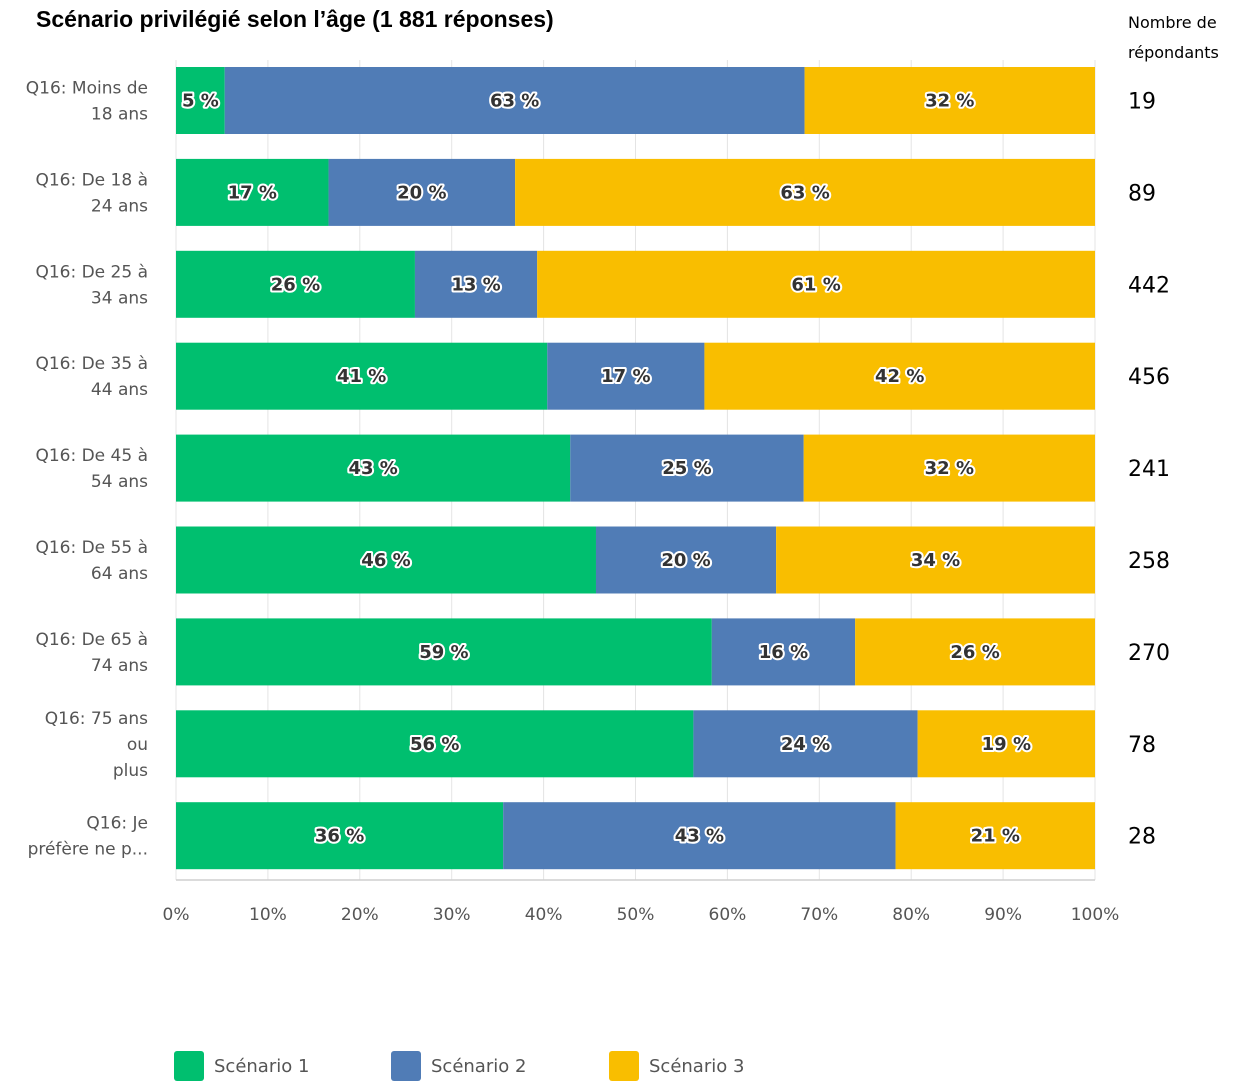 The height and width of the screenshot is (1082, 1257). I want to click on respondent-count: 19, so click(1142, 102).